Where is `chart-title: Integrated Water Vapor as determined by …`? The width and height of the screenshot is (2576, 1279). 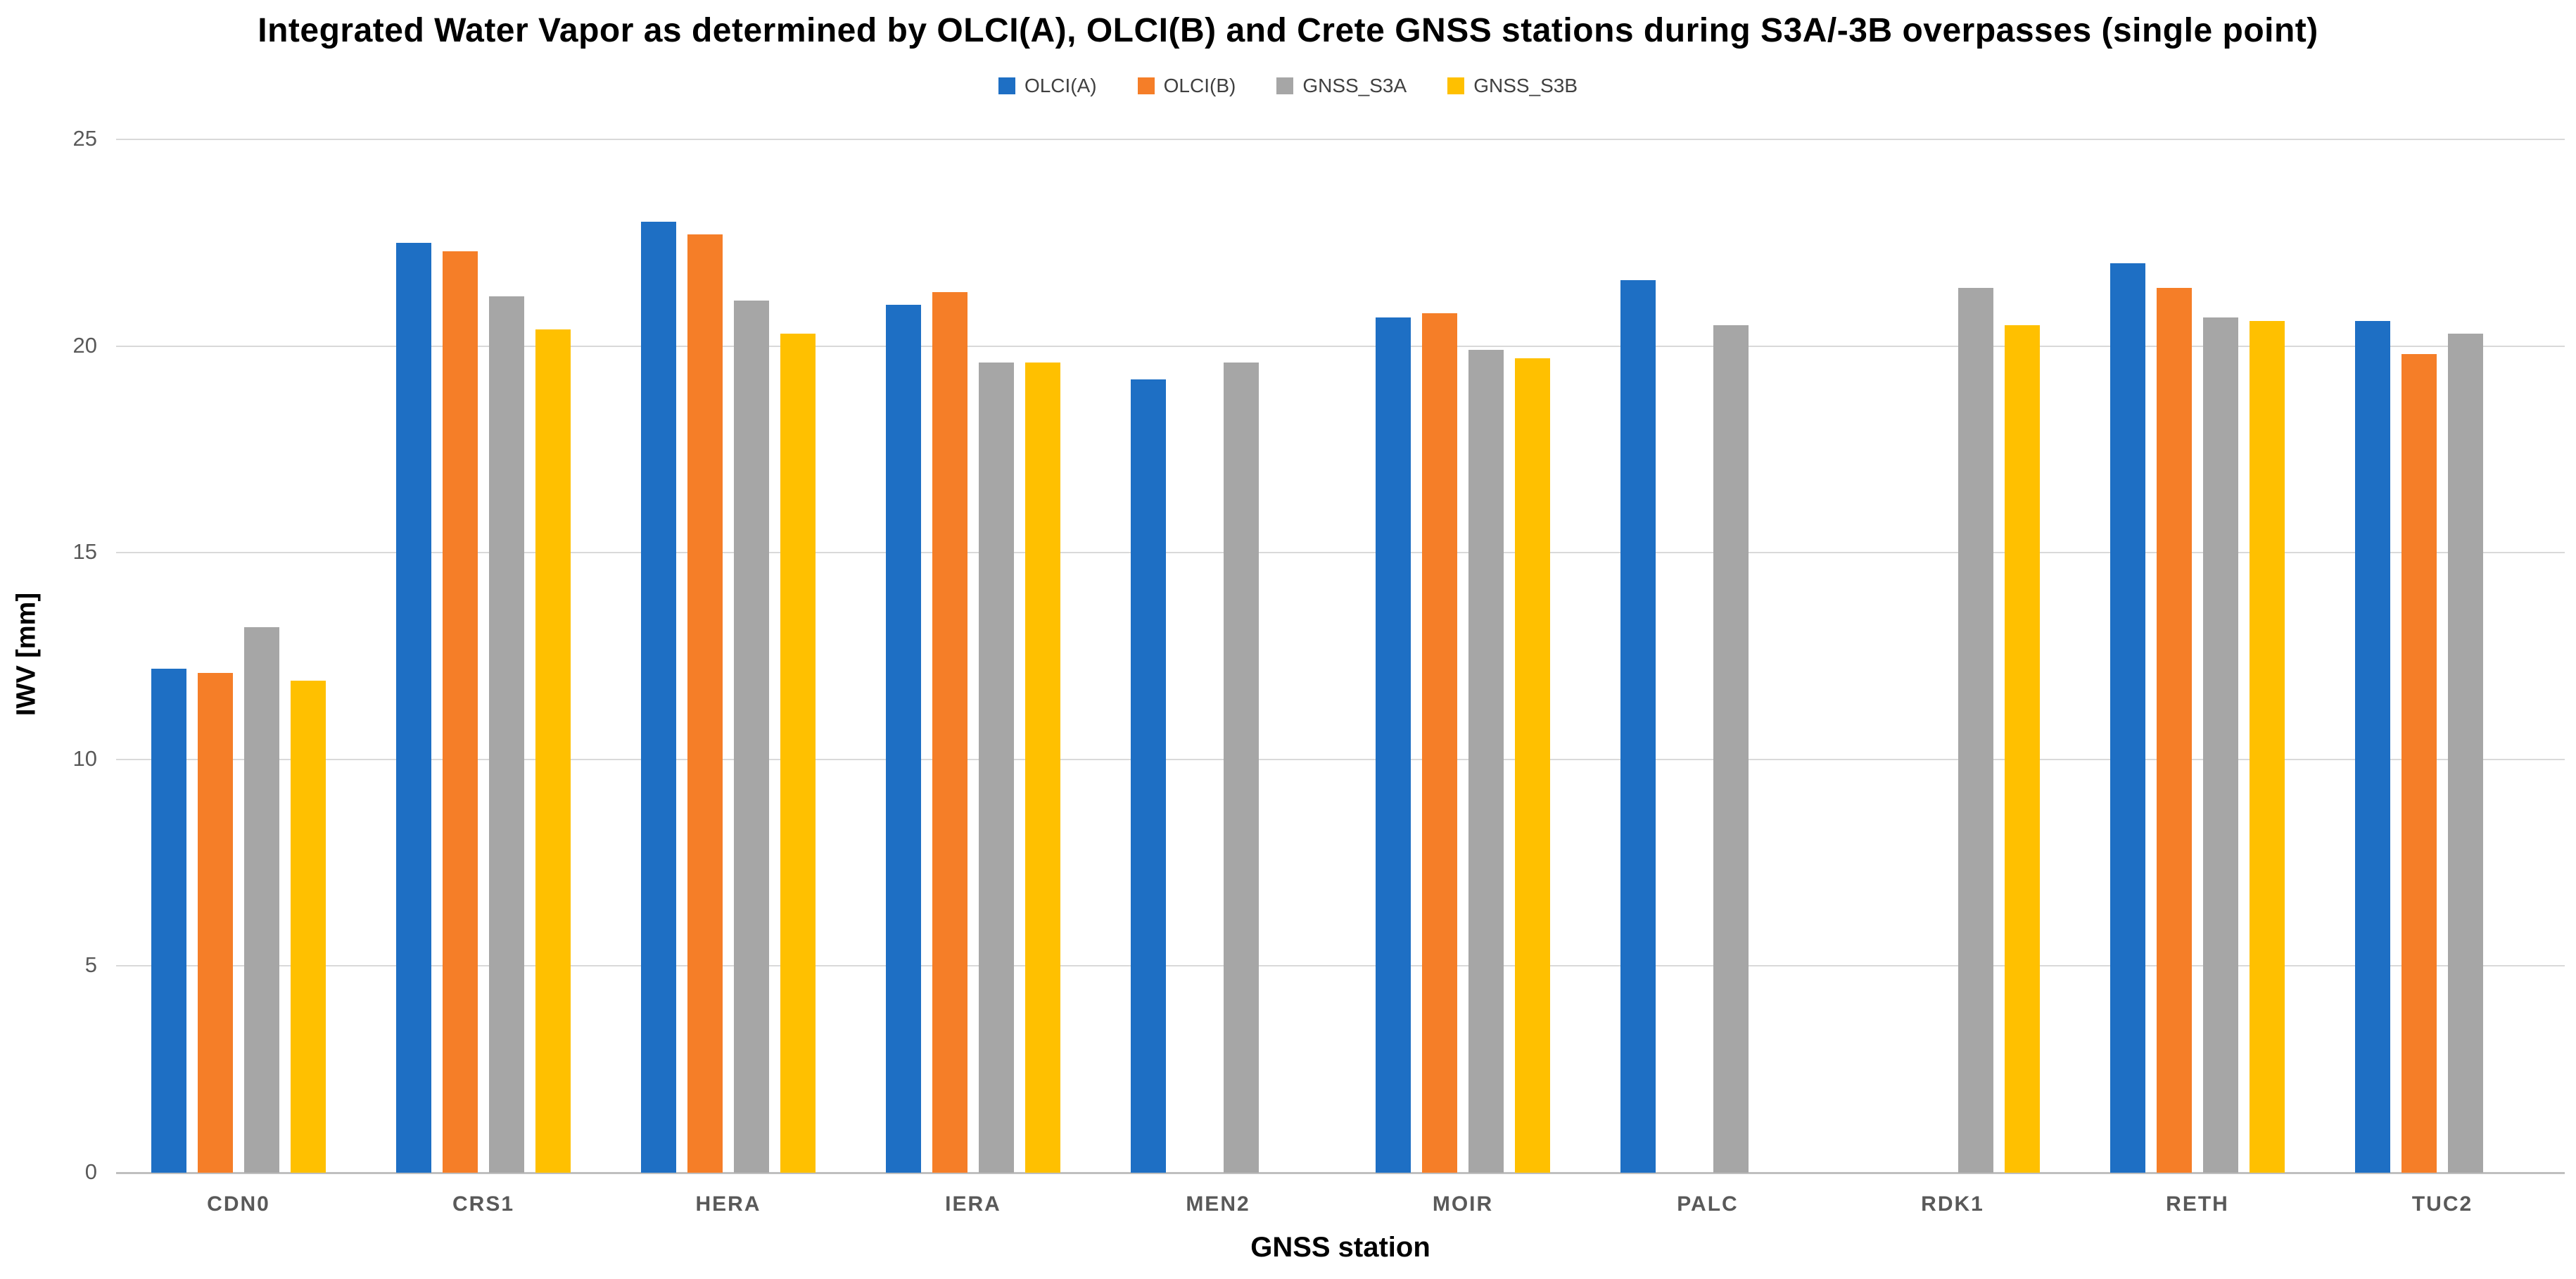
chart-title: Integrated Water Vapor as determined by … is located at coordinates (1288, 30).